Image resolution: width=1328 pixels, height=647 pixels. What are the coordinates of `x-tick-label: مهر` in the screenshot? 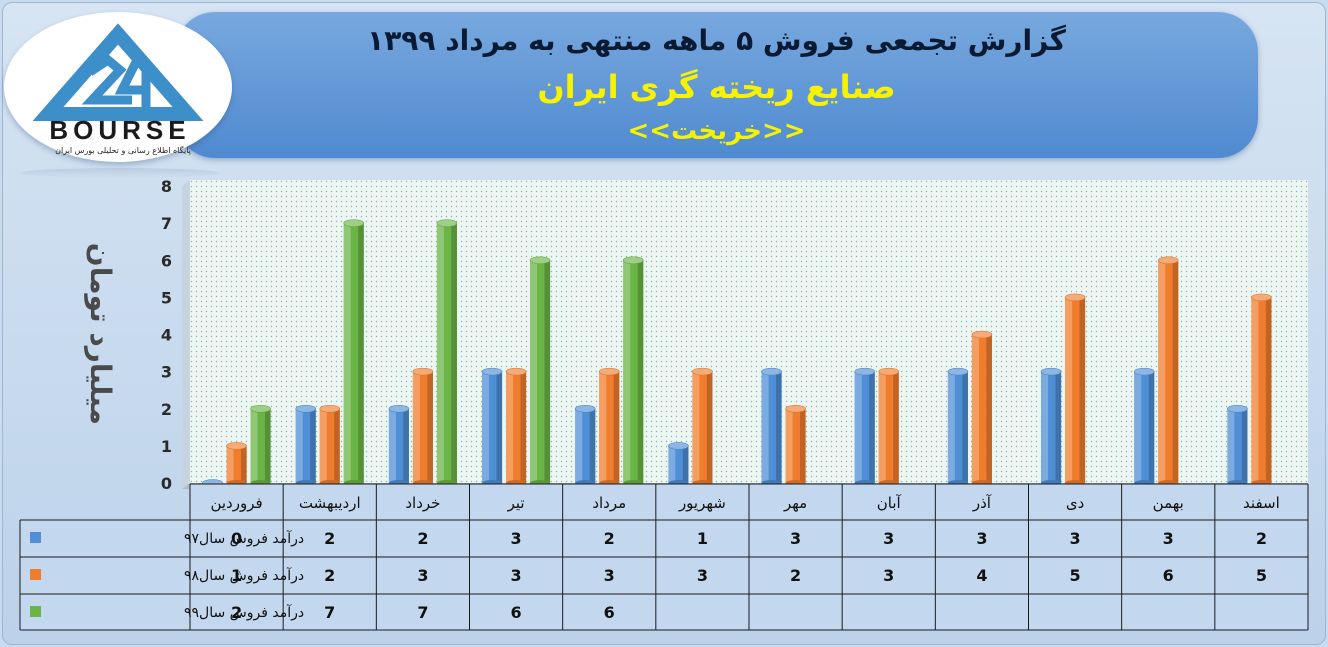 It's located at (795, 503).